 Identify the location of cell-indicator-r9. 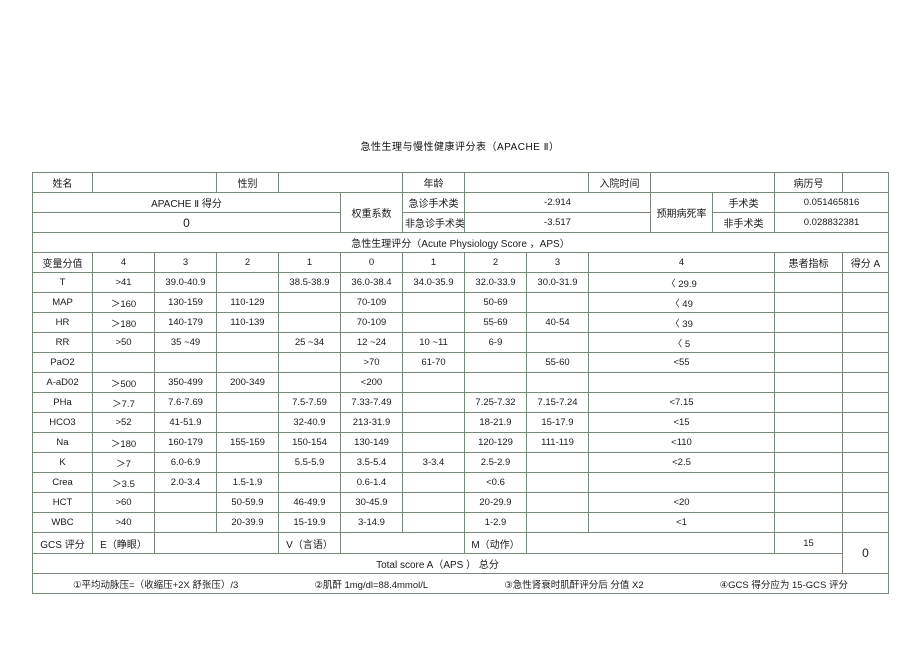
(808, 462).